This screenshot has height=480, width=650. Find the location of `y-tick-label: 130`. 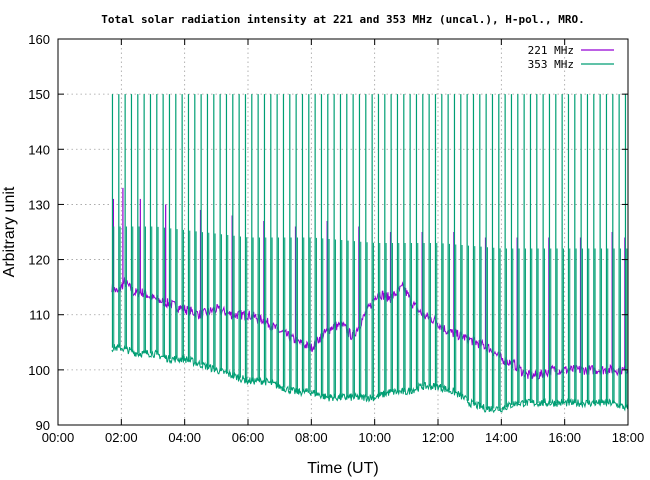

y-tick-label: 130 is located at coordinates (39, 204).